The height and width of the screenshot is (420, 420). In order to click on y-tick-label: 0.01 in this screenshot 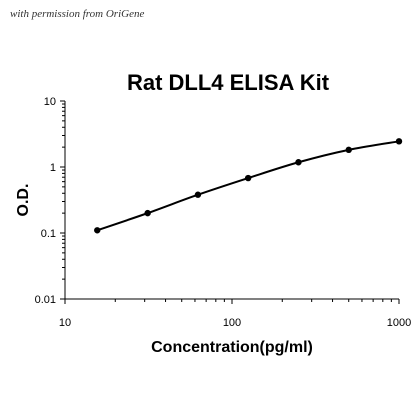, I will do `click(45, 300)`.